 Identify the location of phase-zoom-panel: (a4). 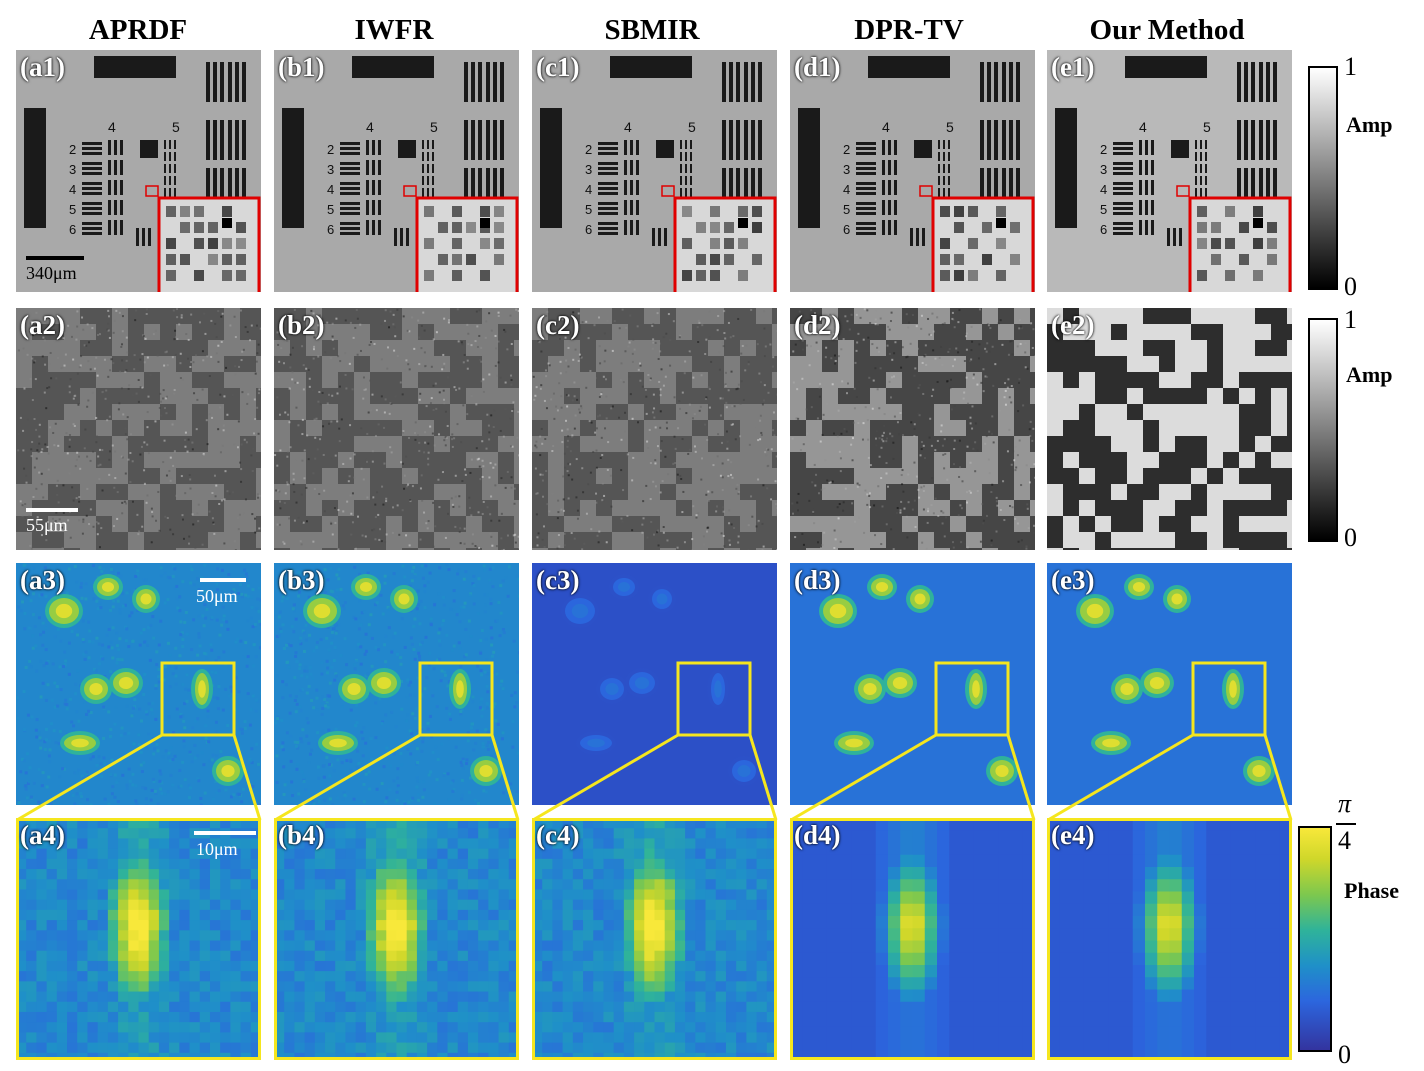
(138, 939).